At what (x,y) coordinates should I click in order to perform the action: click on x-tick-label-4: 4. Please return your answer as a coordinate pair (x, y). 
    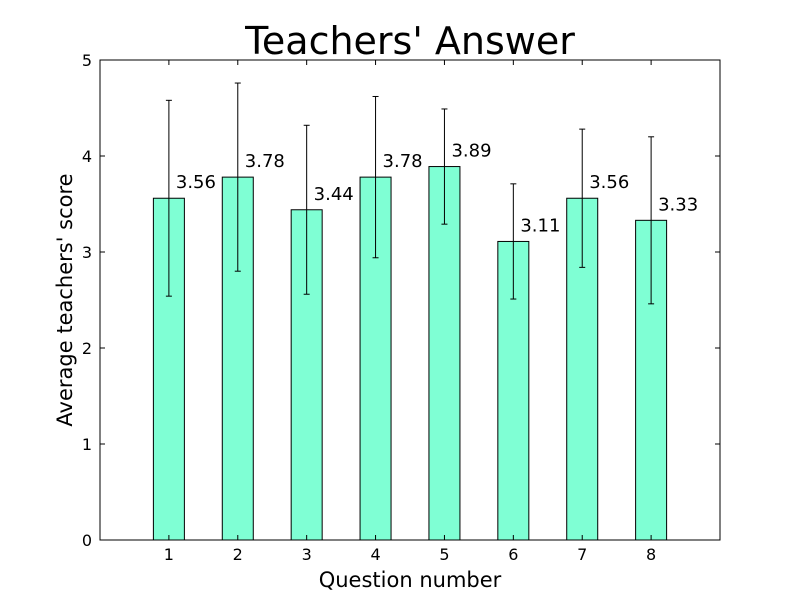
    Looking at the image, I should click on (375, 554).